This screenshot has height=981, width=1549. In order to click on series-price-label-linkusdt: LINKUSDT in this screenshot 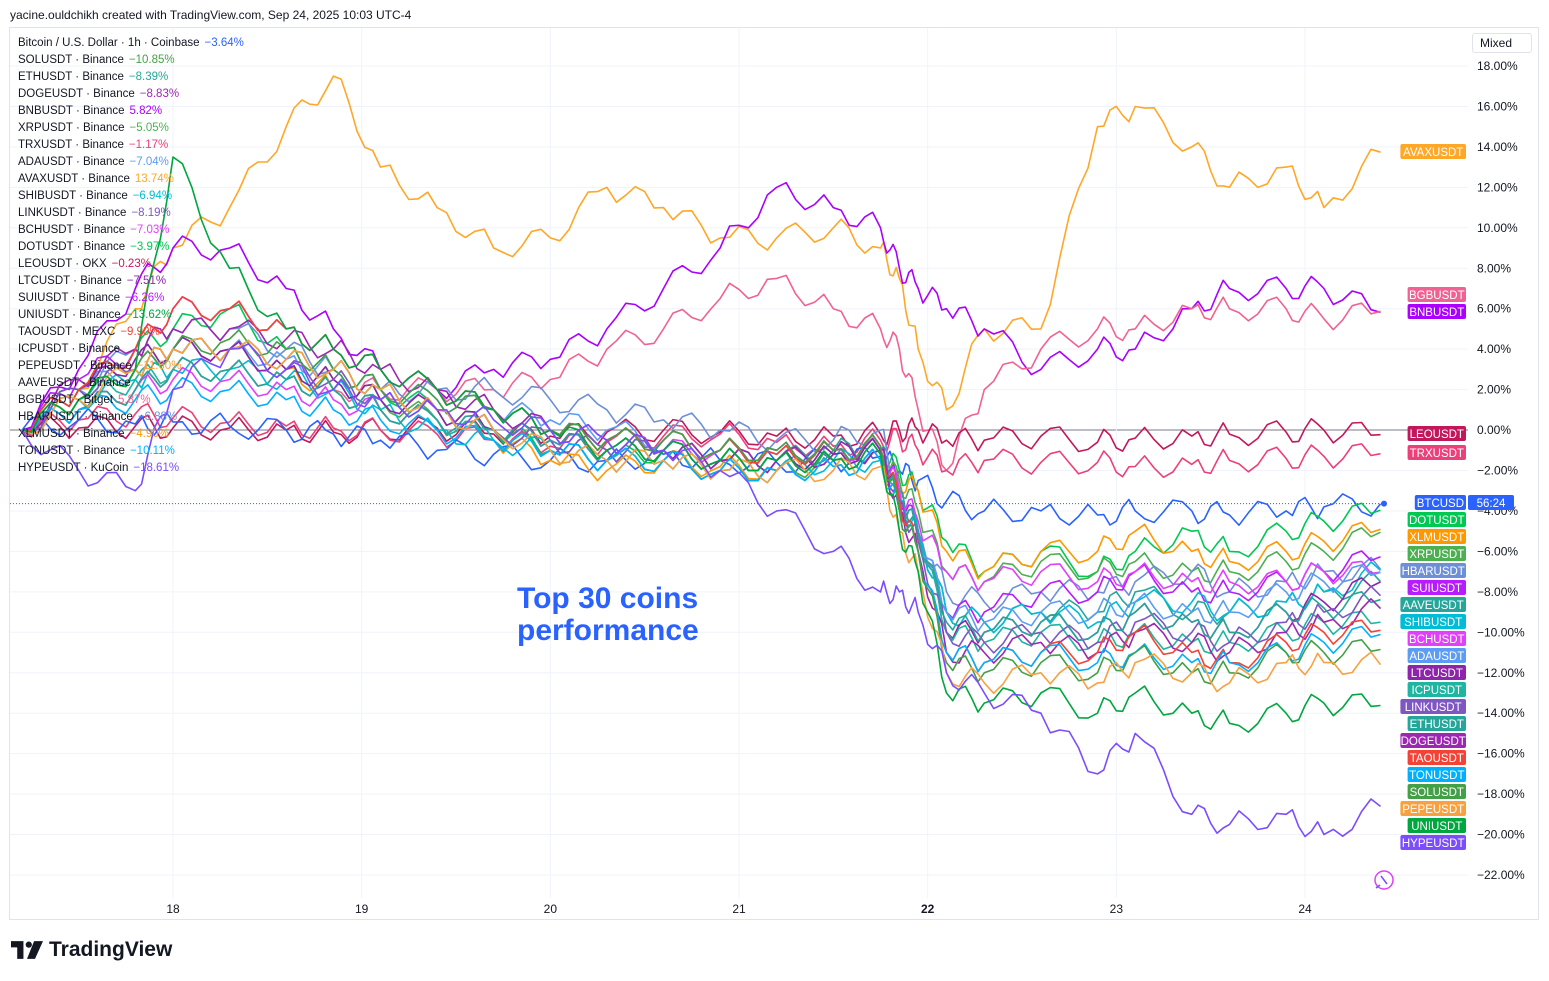, I will do `click(1433, 706)`.